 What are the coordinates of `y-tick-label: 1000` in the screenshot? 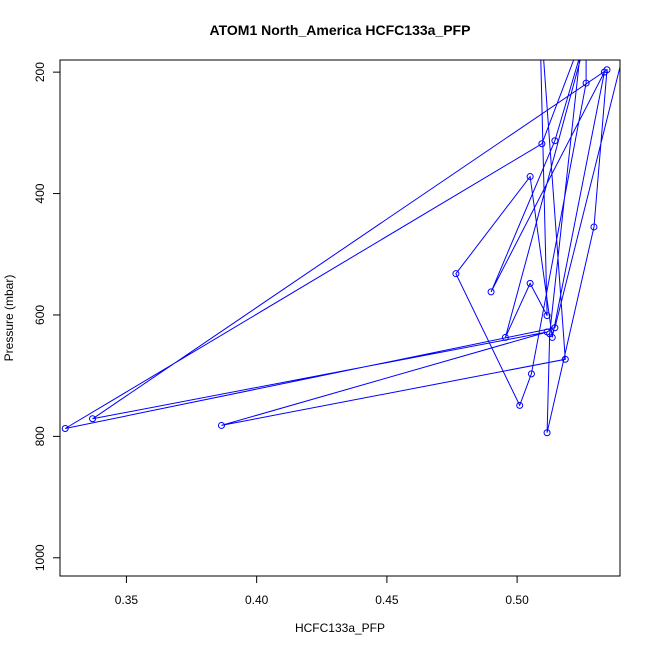 It's located at (40, 557).